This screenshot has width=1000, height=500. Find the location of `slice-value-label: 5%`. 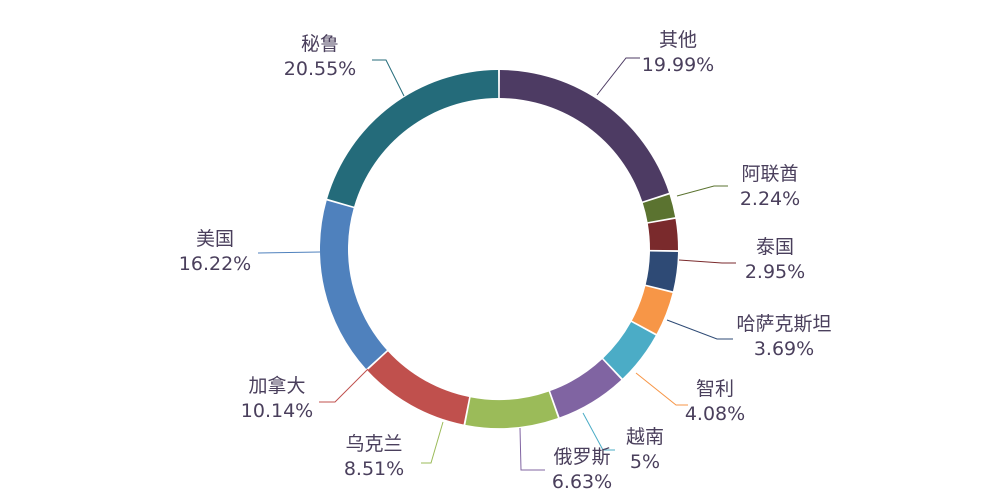

slice-value-label: 5% is located at coordinates (645, 462).